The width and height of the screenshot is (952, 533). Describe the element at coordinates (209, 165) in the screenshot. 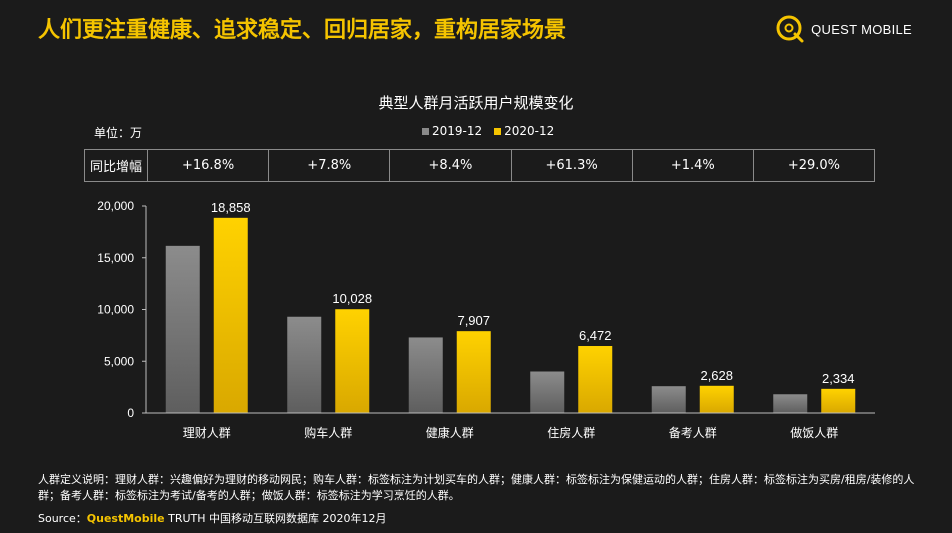

I see `yoy-cell: +16.8%` at that location.